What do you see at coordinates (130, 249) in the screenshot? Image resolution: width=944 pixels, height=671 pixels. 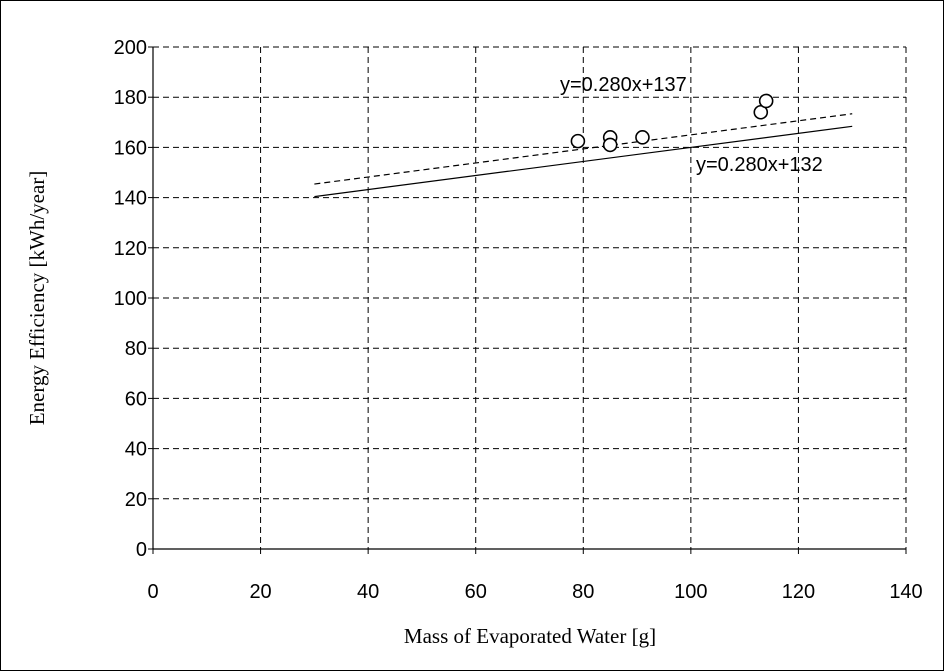 I see `y-tick-label: 120` at bounding box center [130, 249].